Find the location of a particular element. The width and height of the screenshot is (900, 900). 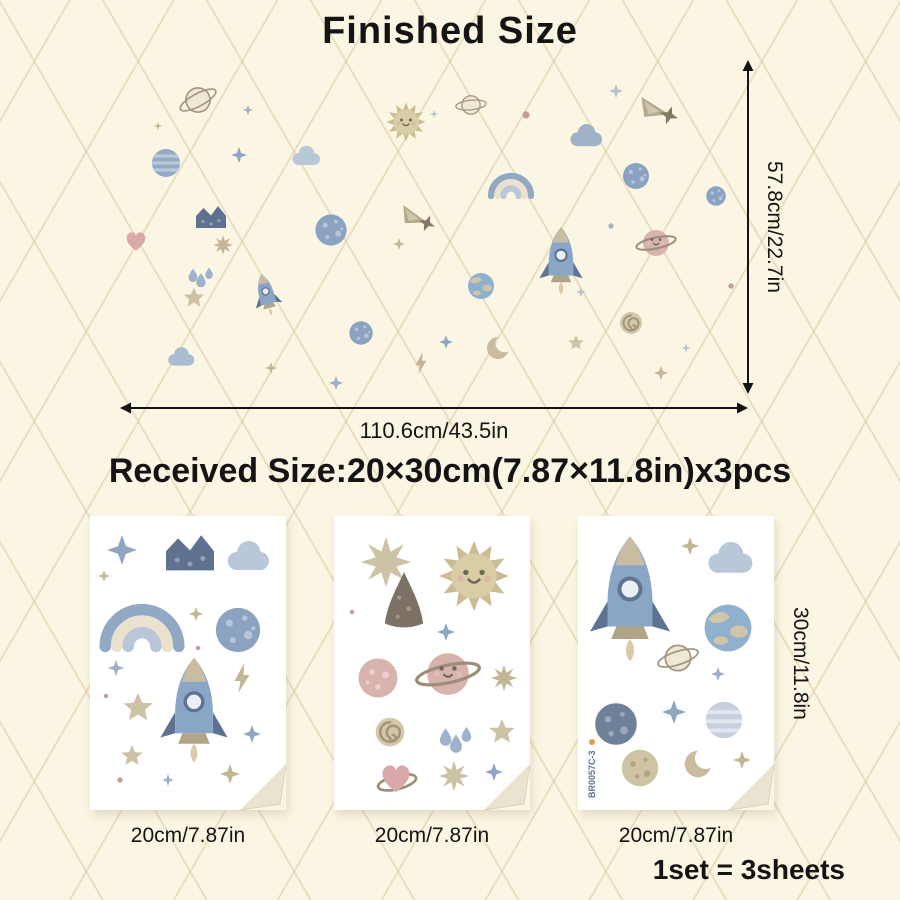

navy-planet-icon is located at coordinates (616, 724).